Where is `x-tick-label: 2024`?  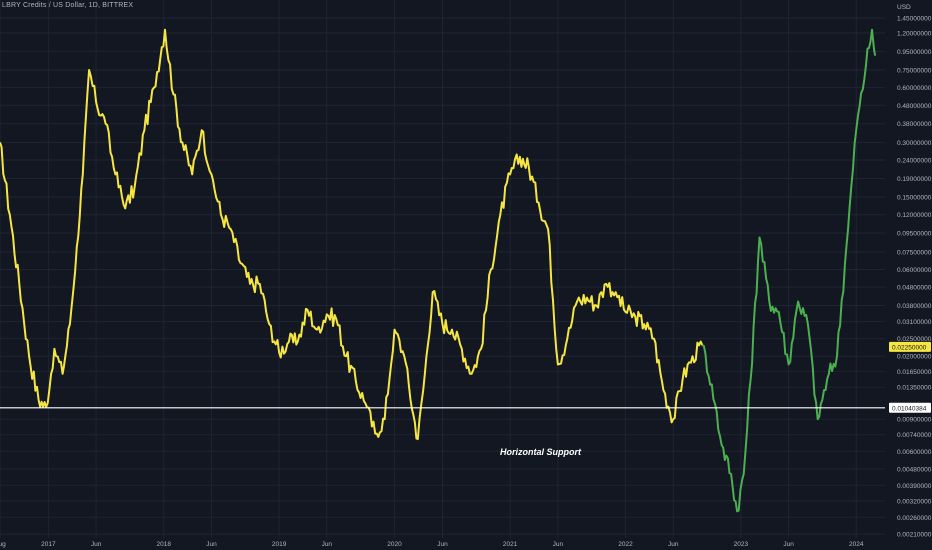
x-tick-label: 2024 is located at coordinates (856, 544).